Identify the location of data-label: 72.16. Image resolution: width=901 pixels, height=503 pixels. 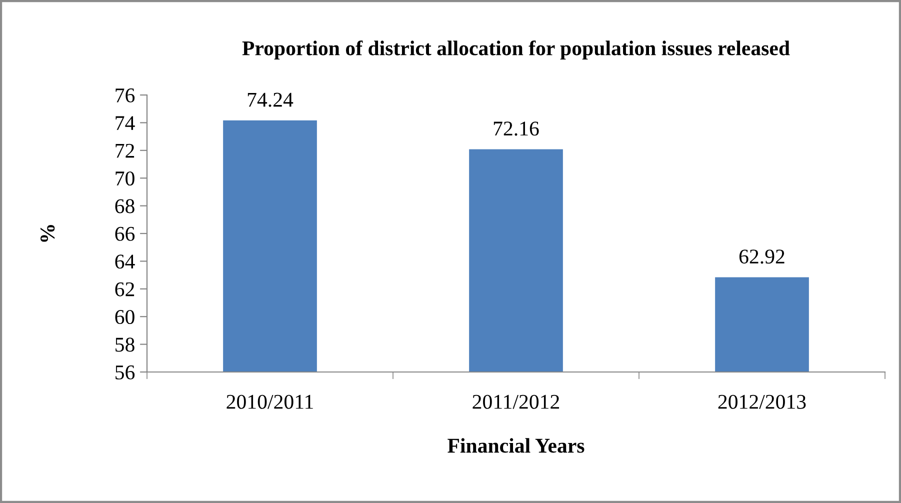
(516, 129).